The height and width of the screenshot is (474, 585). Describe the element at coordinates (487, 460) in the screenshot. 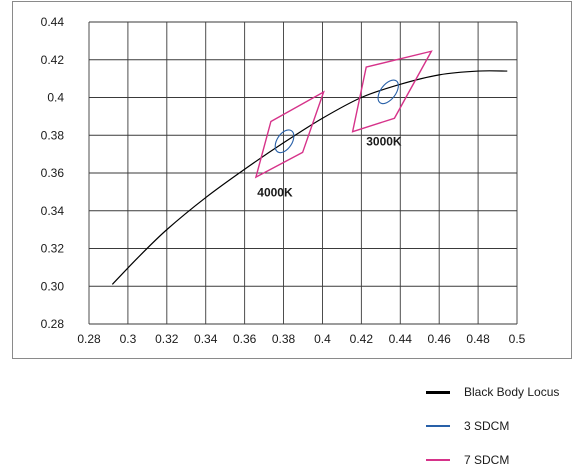

I see `legend-label: 7 SDCM` at that location.